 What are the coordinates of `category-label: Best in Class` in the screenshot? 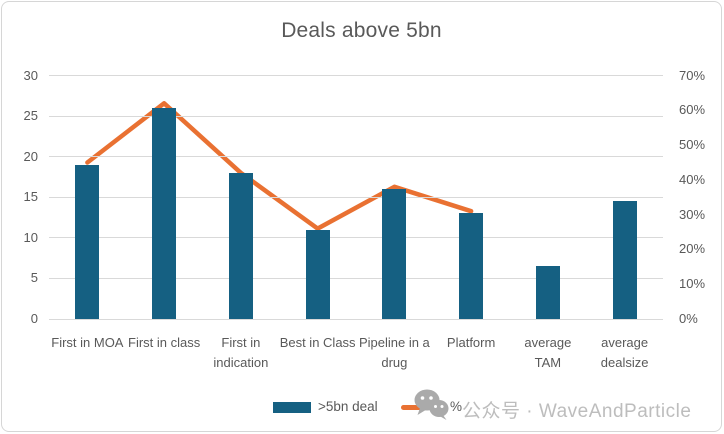 It's located at (317, 342).